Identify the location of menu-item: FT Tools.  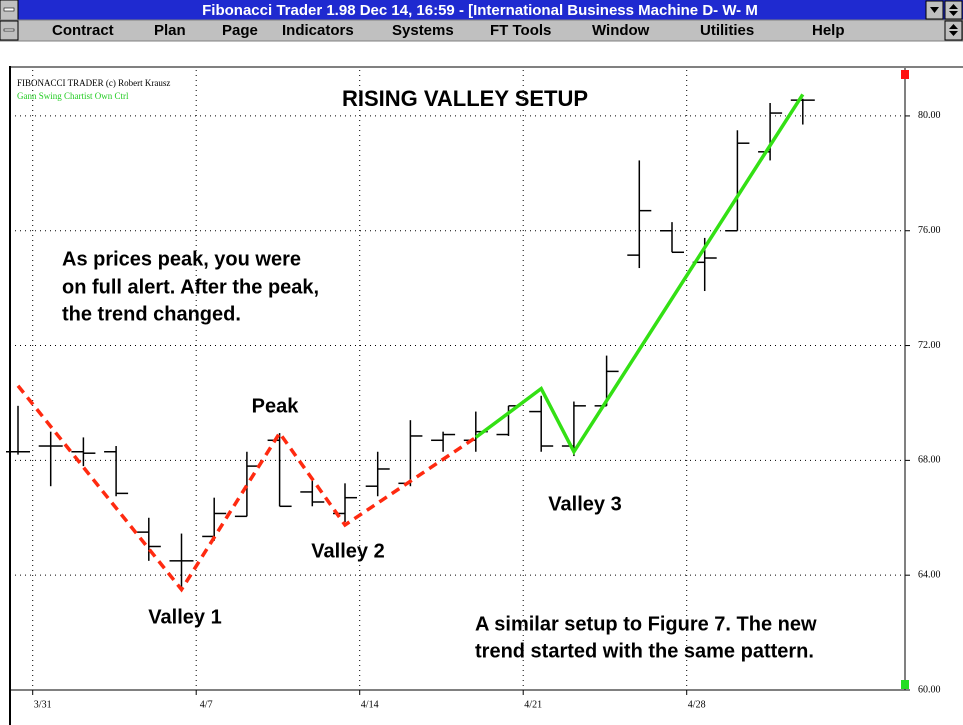
(520, 30).